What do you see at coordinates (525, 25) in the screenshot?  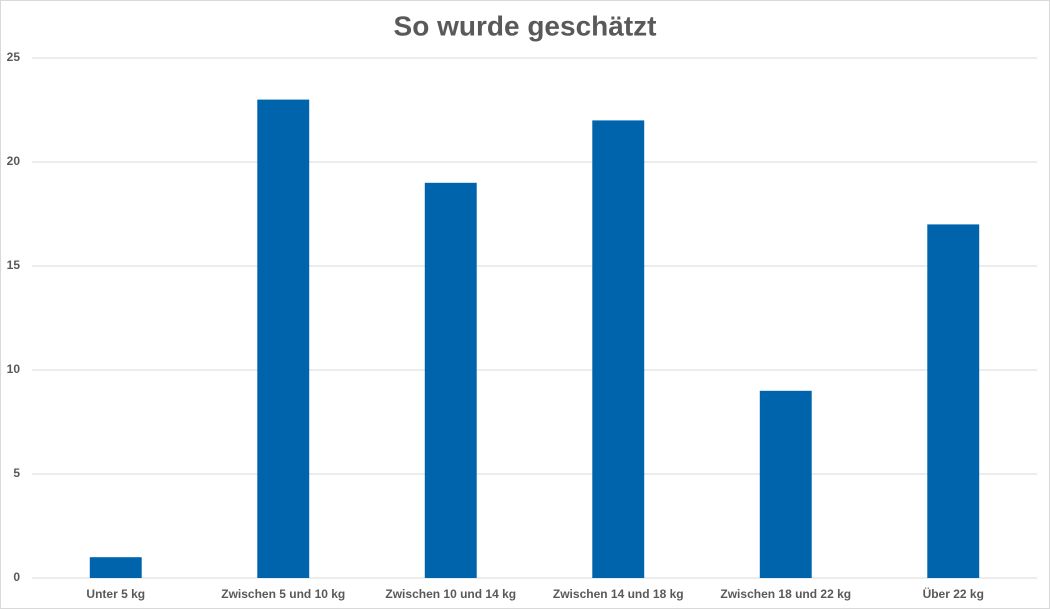 I see `chart-title: So wurde geschätzt` at bounding box center [525, 25].